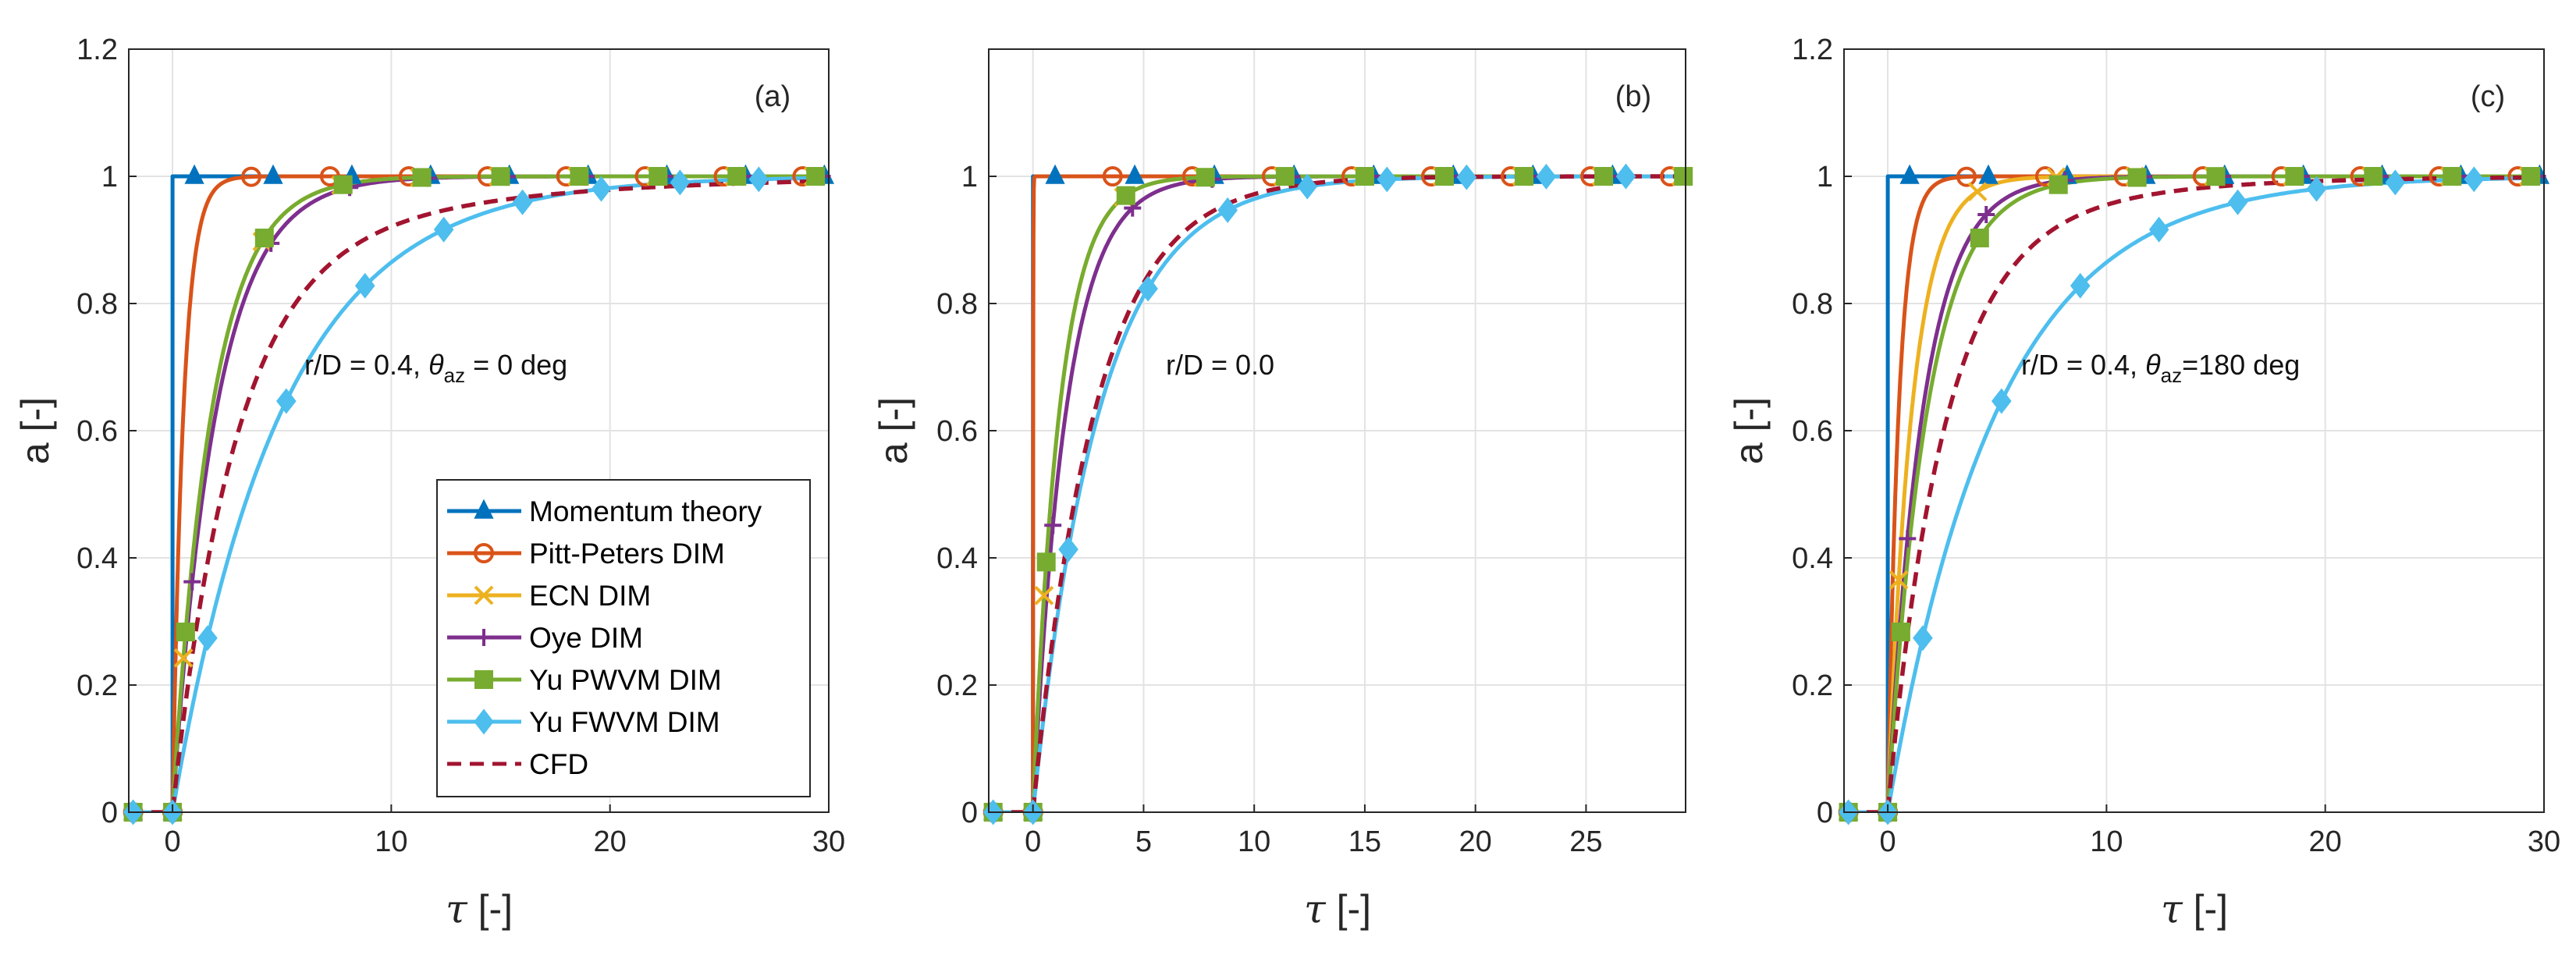  I want to click on ytick-label: 1.2, so click(1812, 50).